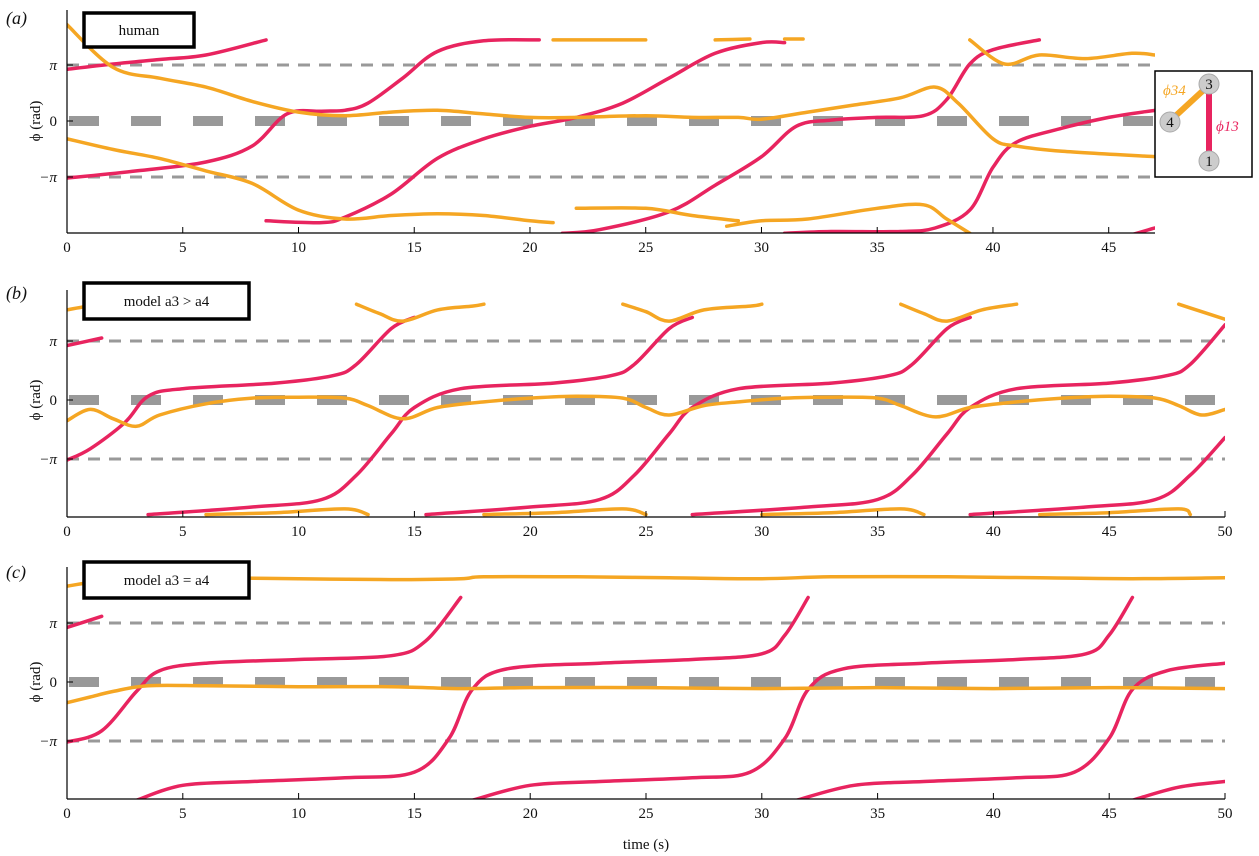 The image size is (1259, 856). I want to click on inset-label-phi34: ϕ34, so click(1174, 91).